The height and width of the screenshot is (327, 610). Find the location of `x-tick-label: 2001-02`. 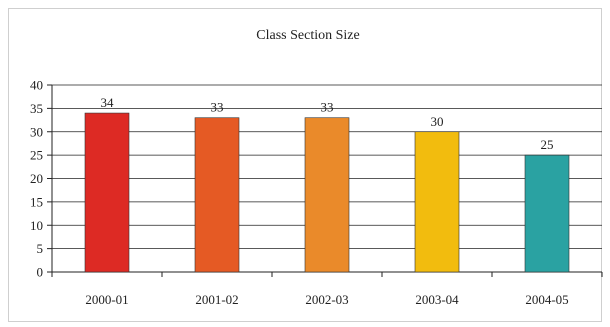

x-tick-label: 2001-02 is located at coordinates (216, 299).